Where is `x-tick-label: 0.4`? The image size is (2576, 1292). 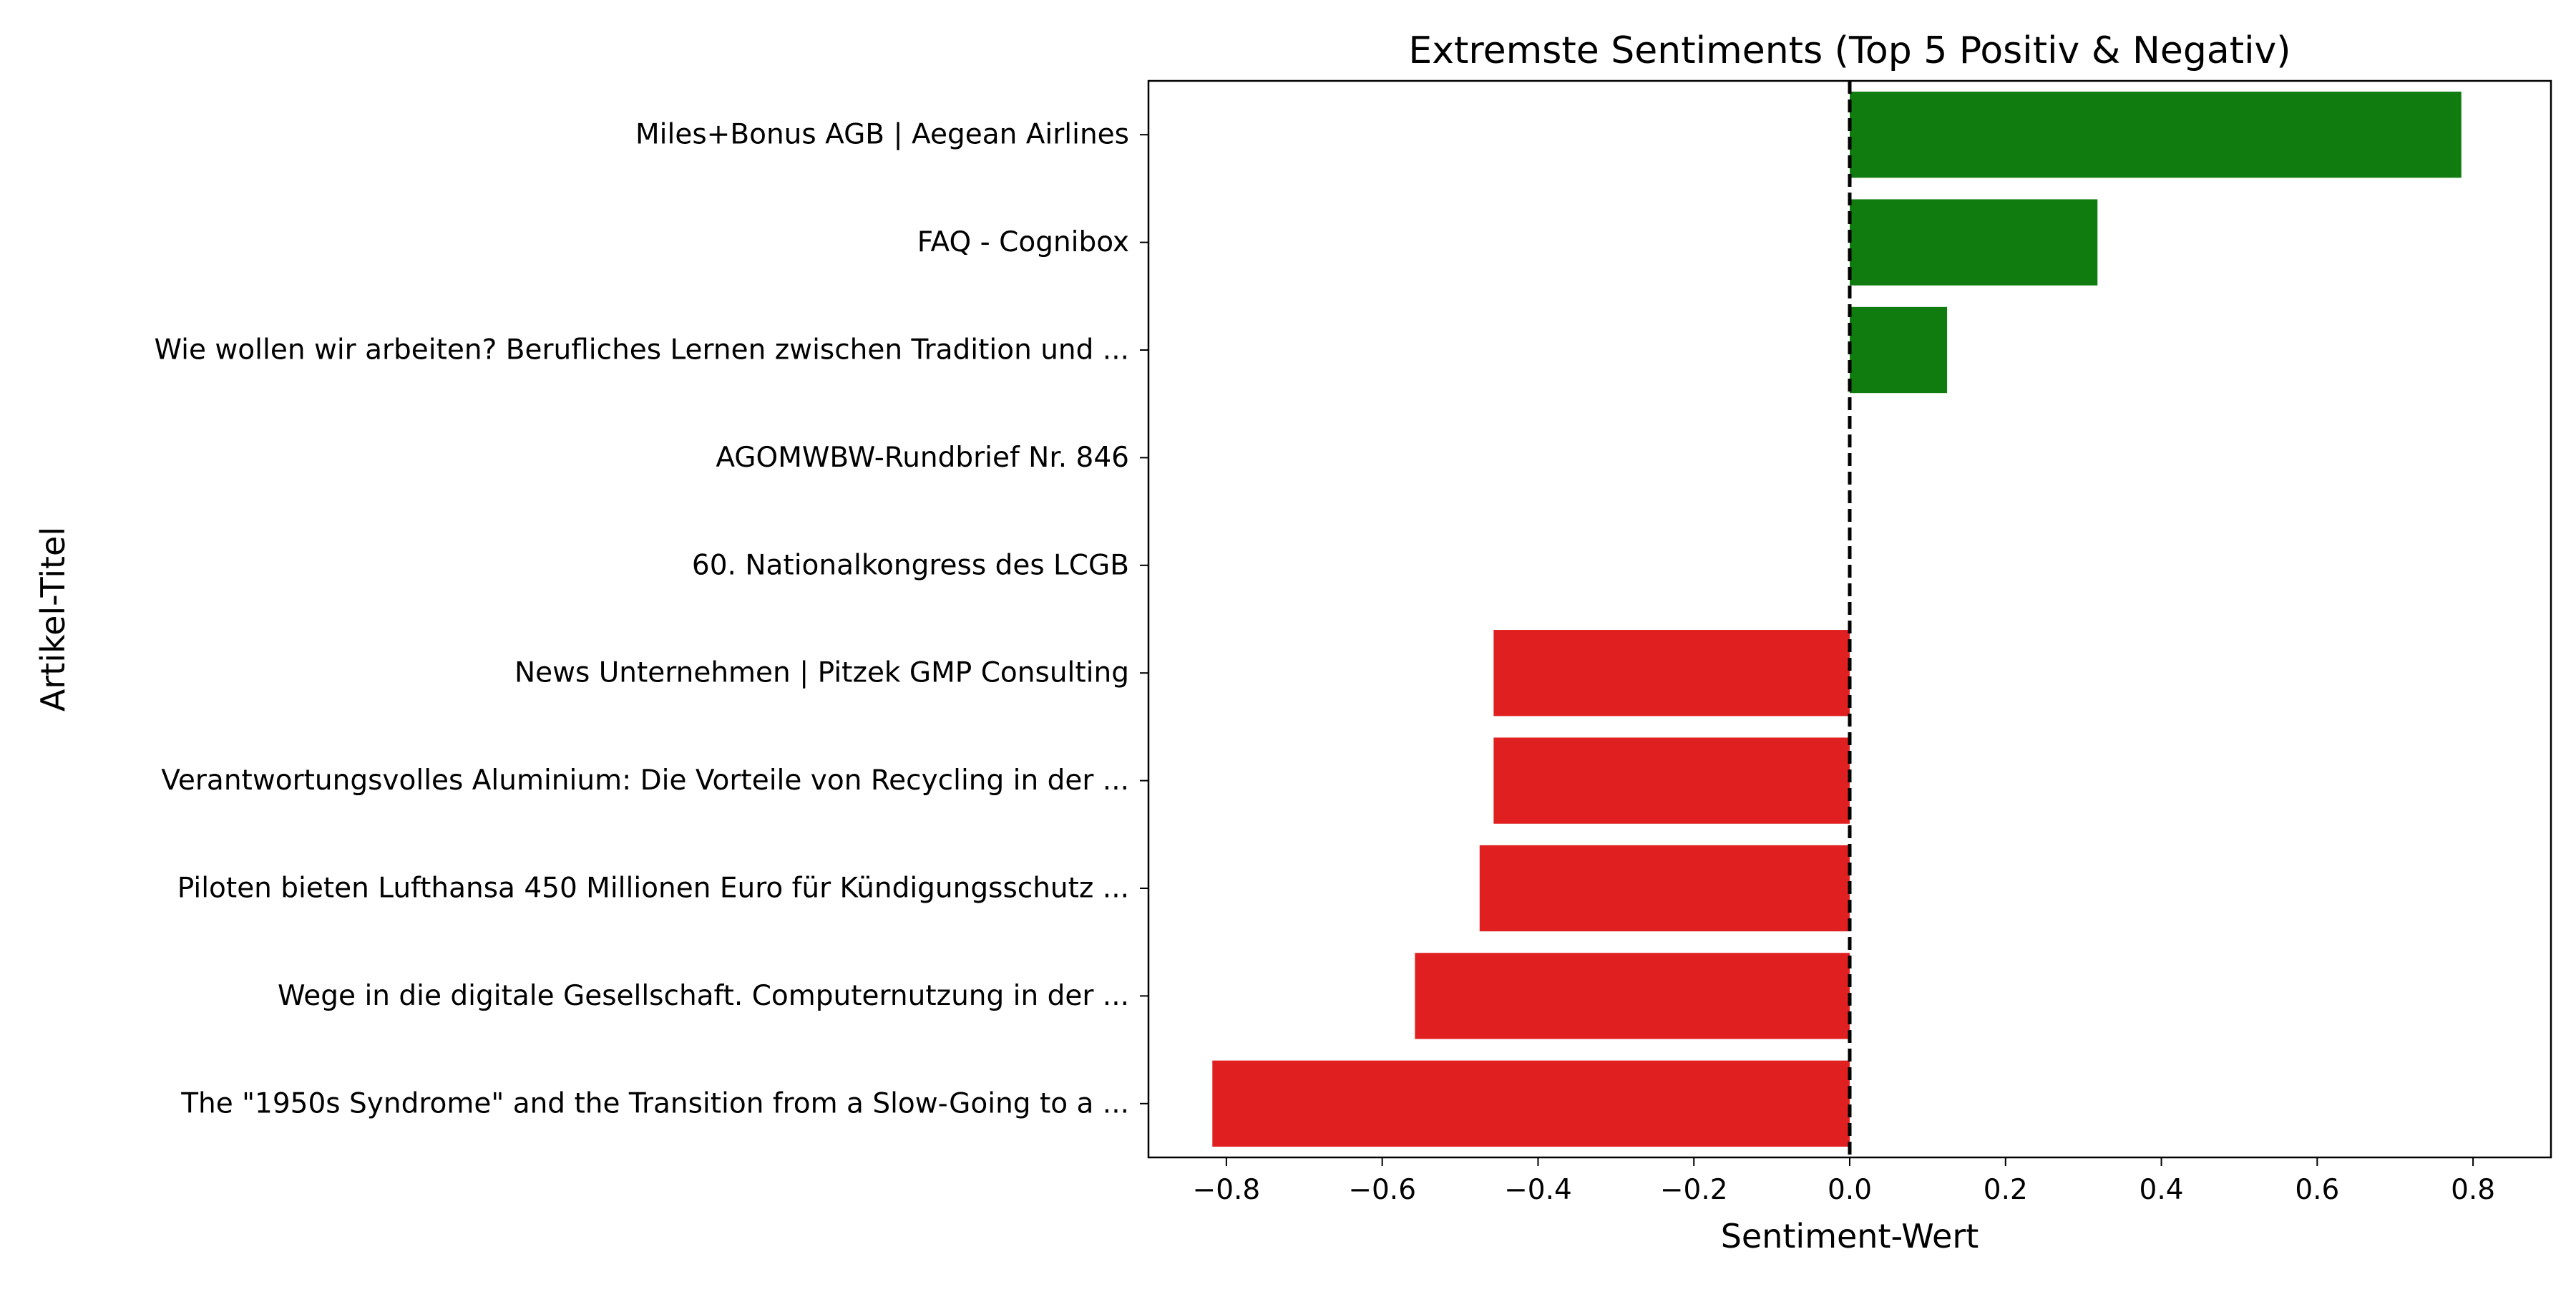
x-tick-label: 0.4 is located at coordinates (2162, 1190).